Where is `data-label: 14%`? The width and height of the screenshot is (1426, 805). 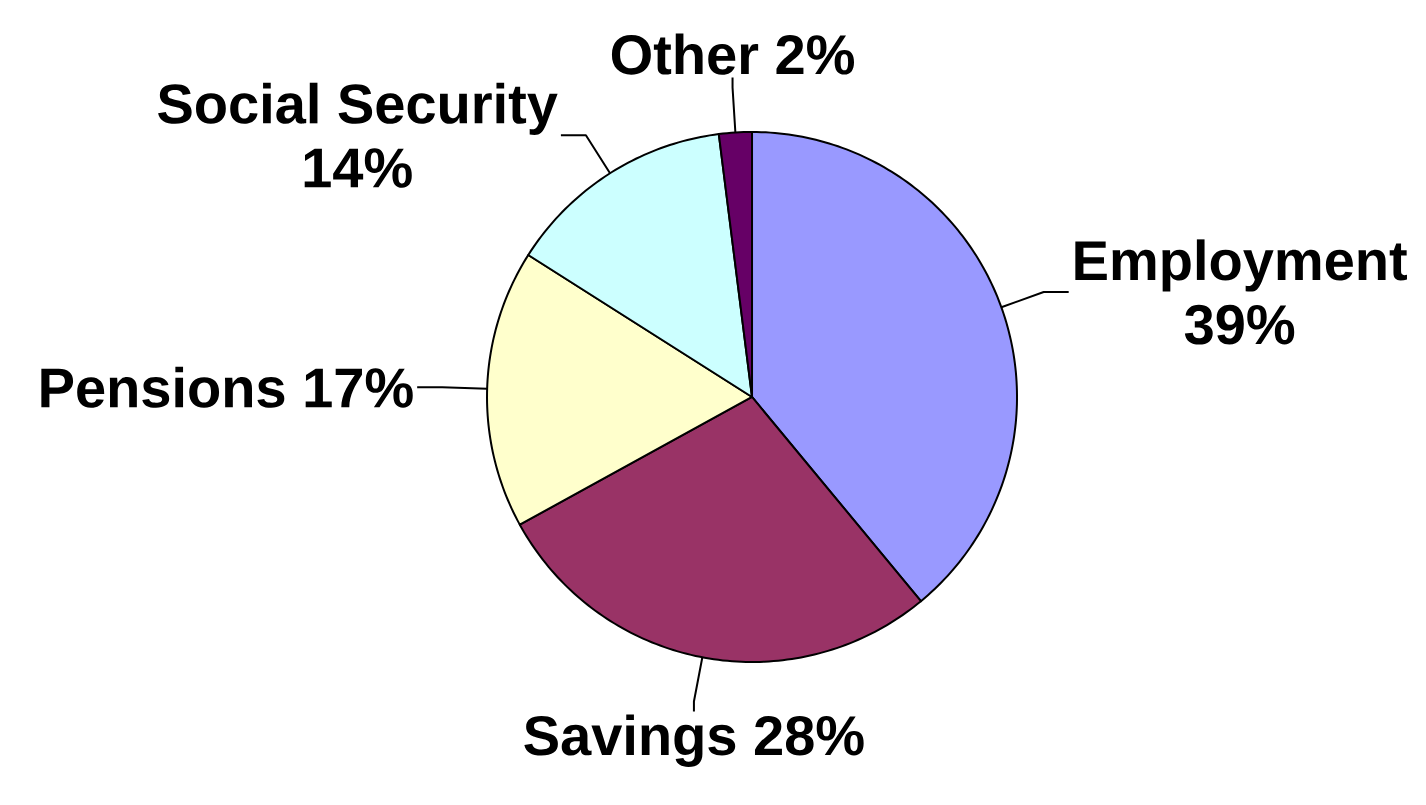 data-label: 14% is located at coordinates (358, 168).